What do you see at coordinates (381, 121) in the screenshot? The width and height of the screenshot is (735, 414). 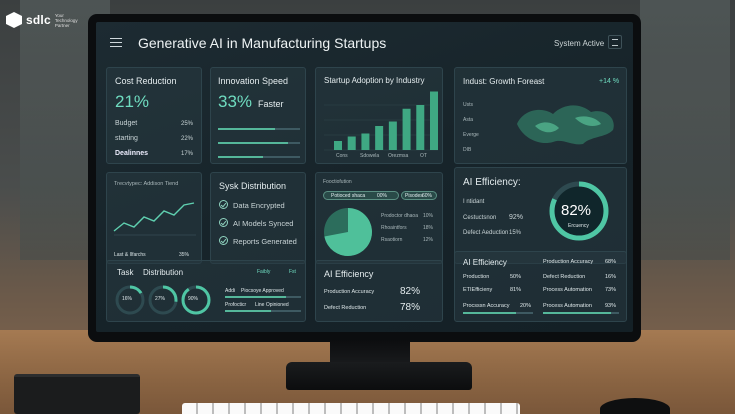 I see `adoption-bar-chart` at bounding box center [381, 121].